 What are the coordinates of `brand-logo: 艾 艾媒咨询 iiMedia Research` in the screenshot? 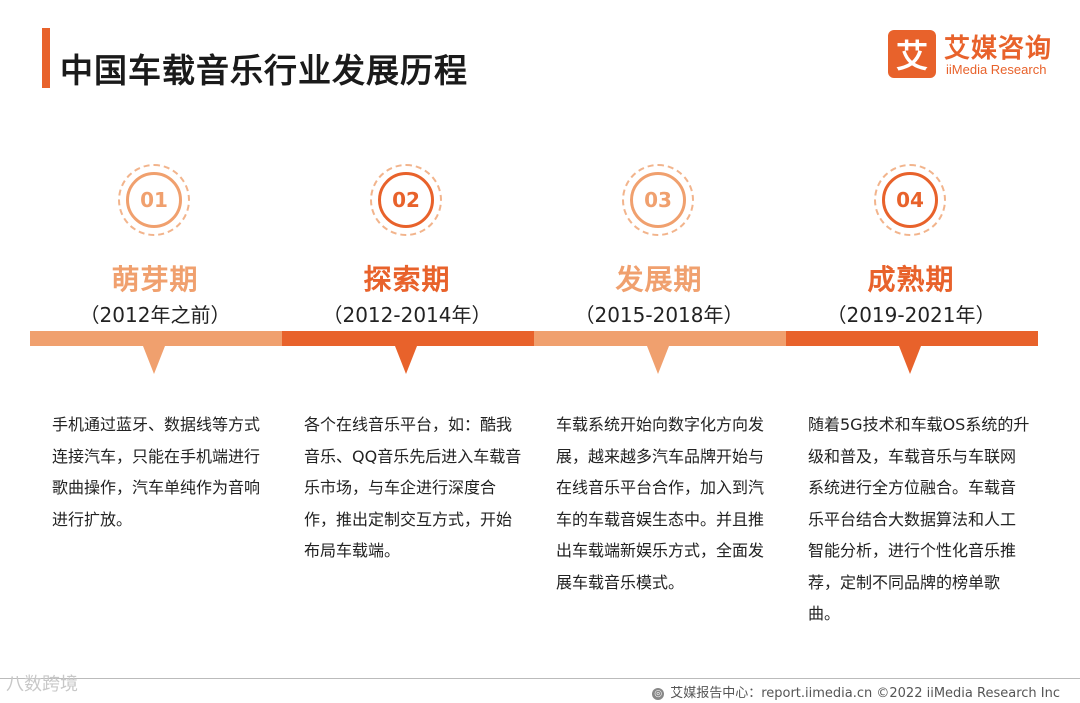 It's located at (978, 56).